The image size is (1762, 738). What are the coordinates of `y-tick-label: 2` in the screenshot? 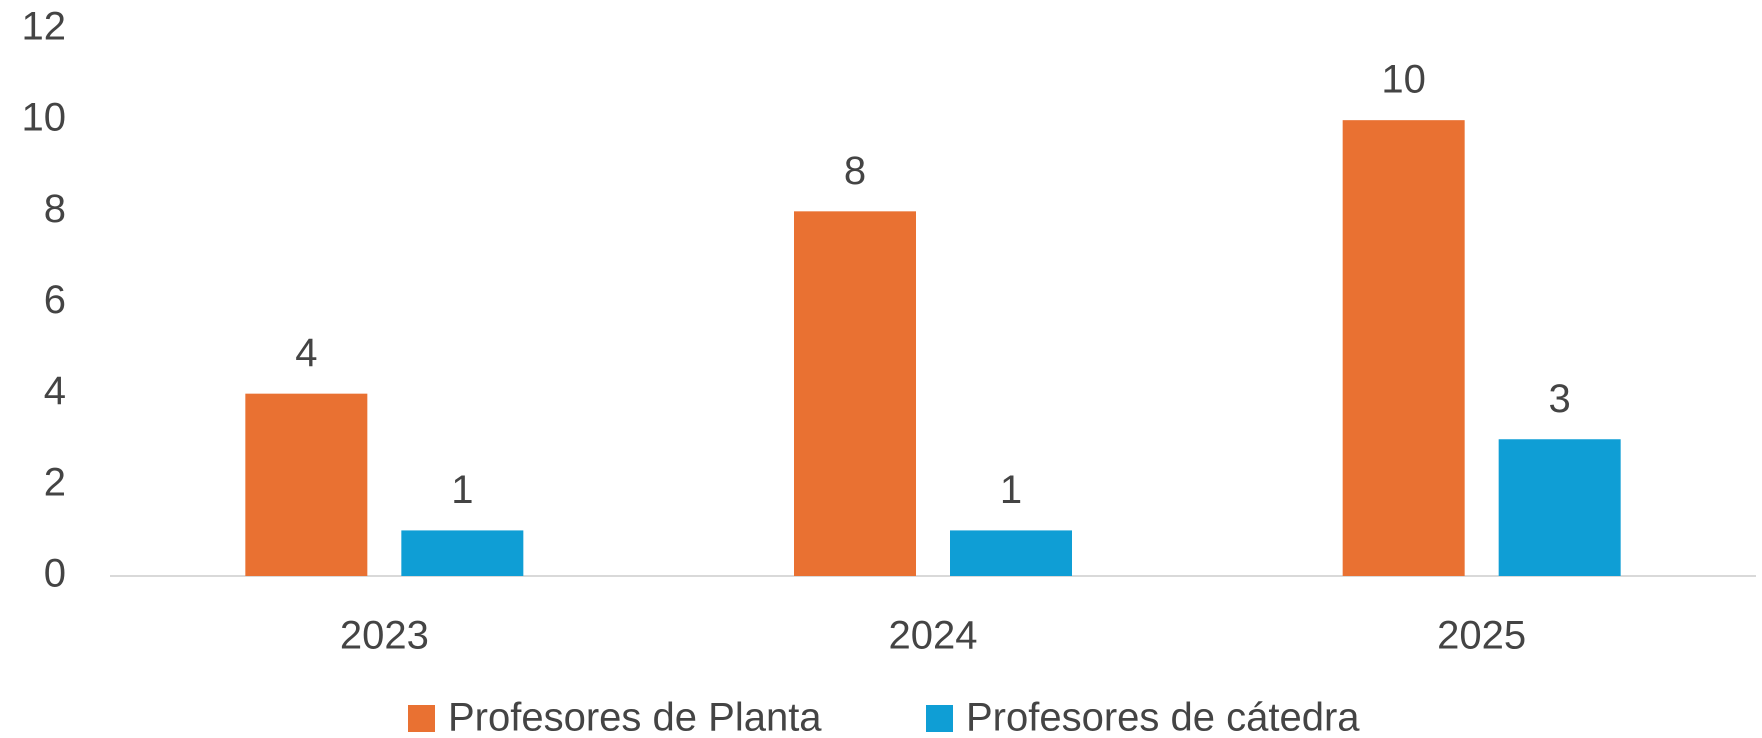 It's located at (55, 482).